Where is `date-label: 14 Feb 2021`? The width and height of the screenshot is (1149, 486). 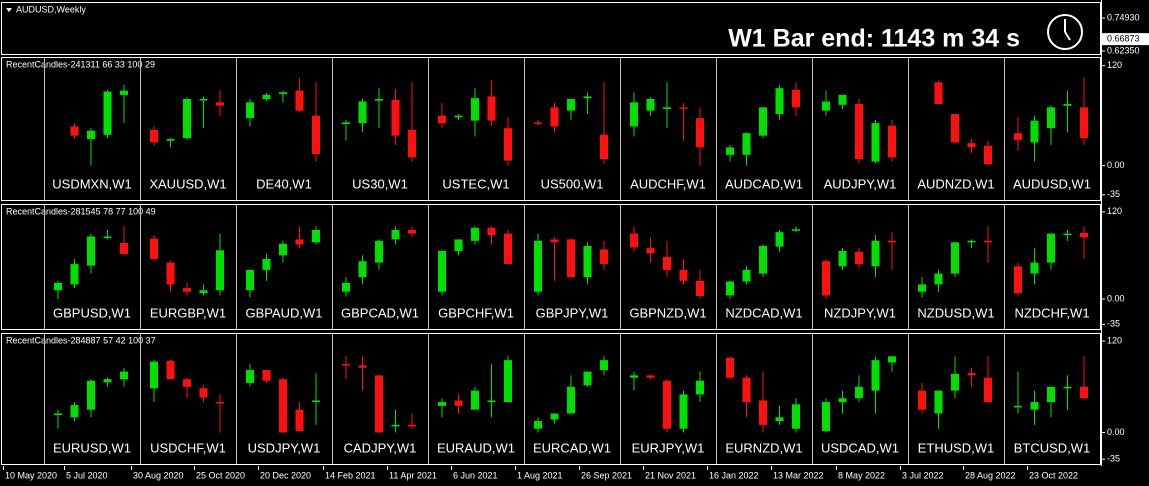 date-label: 14 Feb 2021 is located at coordinates (350, 475).